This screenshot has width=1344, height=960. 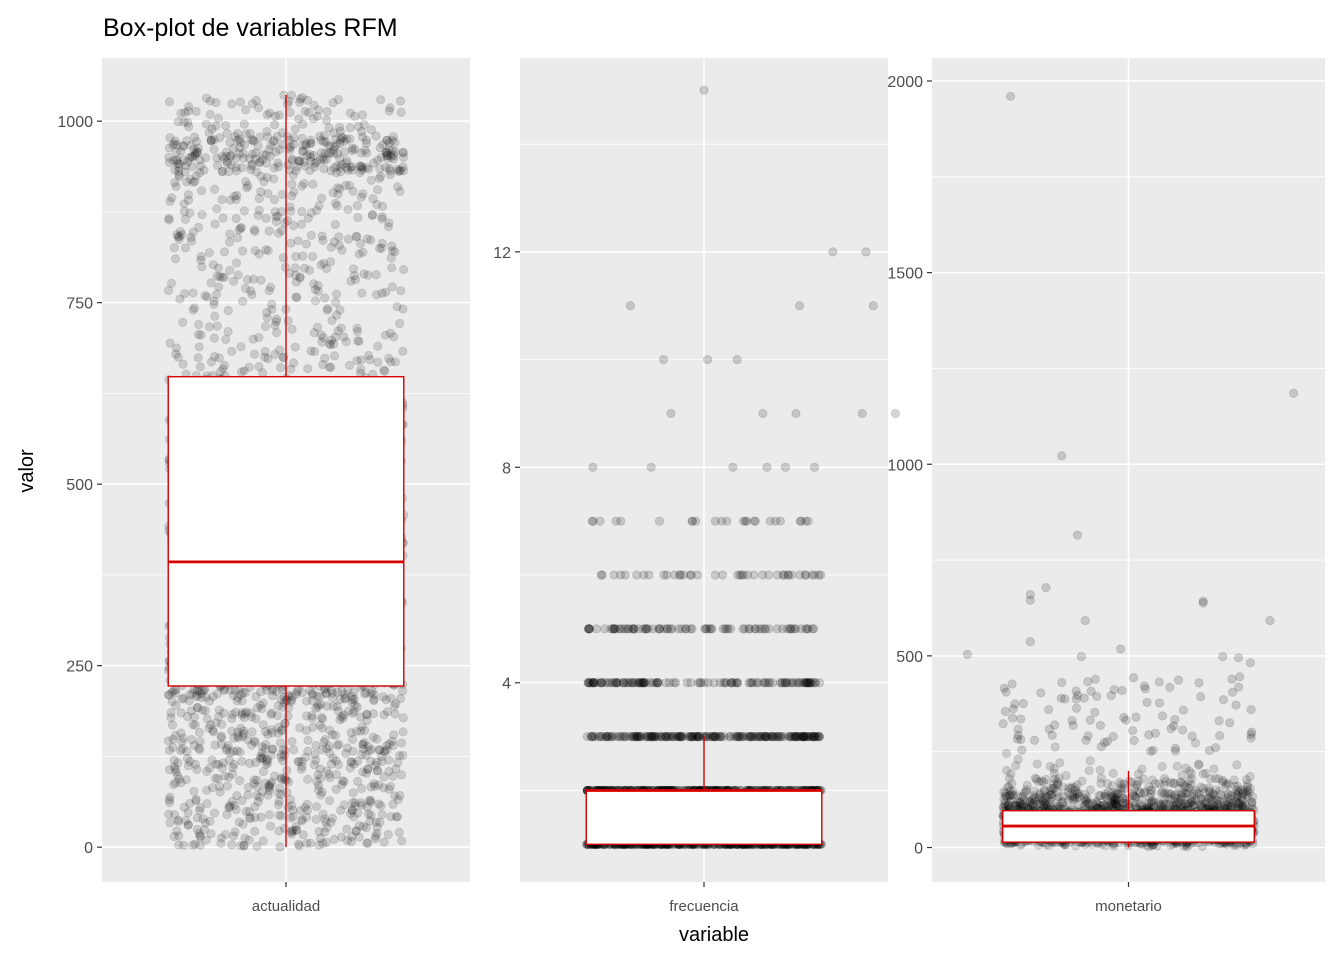 I want to click on box-iqr, so click(x=286, y=531).